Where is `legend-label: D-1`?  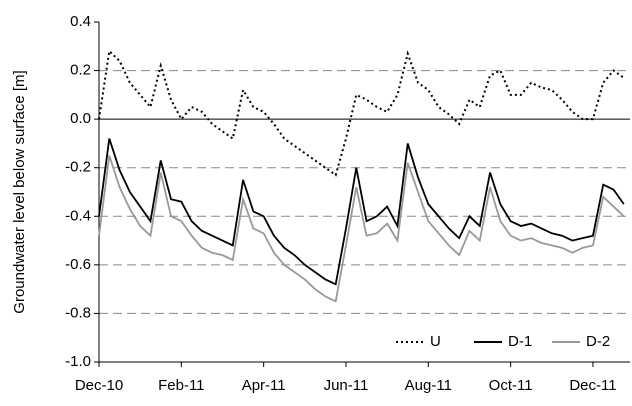 legend-label: D-1 is located at coordinates (520, 341).